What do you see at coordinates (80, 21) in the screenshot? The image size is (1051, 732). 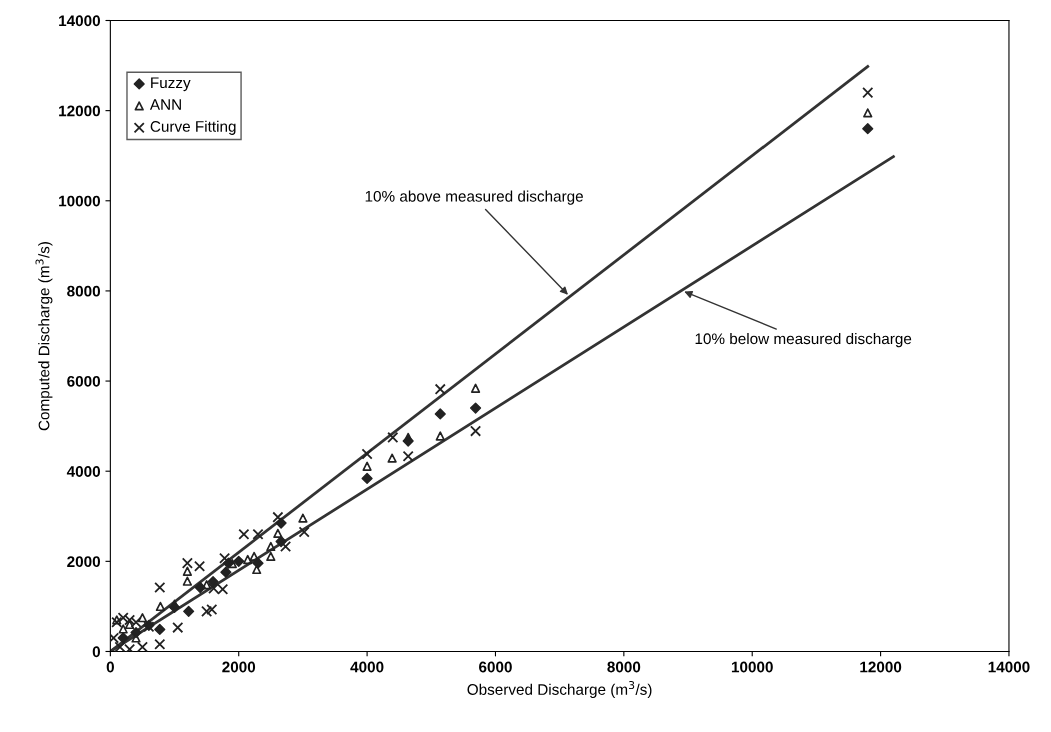 I see `y-tick-label: 14000` at bounding box center [80, 21].